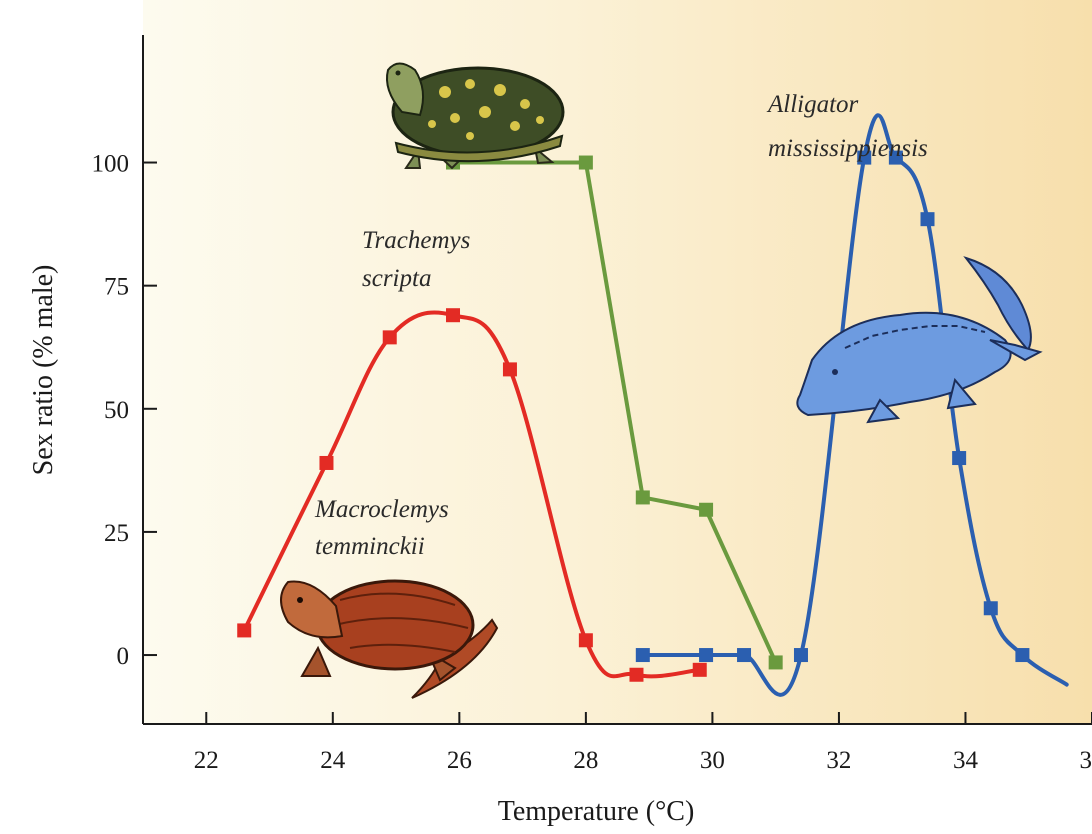 The height and width of the screenshot is (834, 1092). I want to click on x-tick-label: 36, so click(1086, 760).